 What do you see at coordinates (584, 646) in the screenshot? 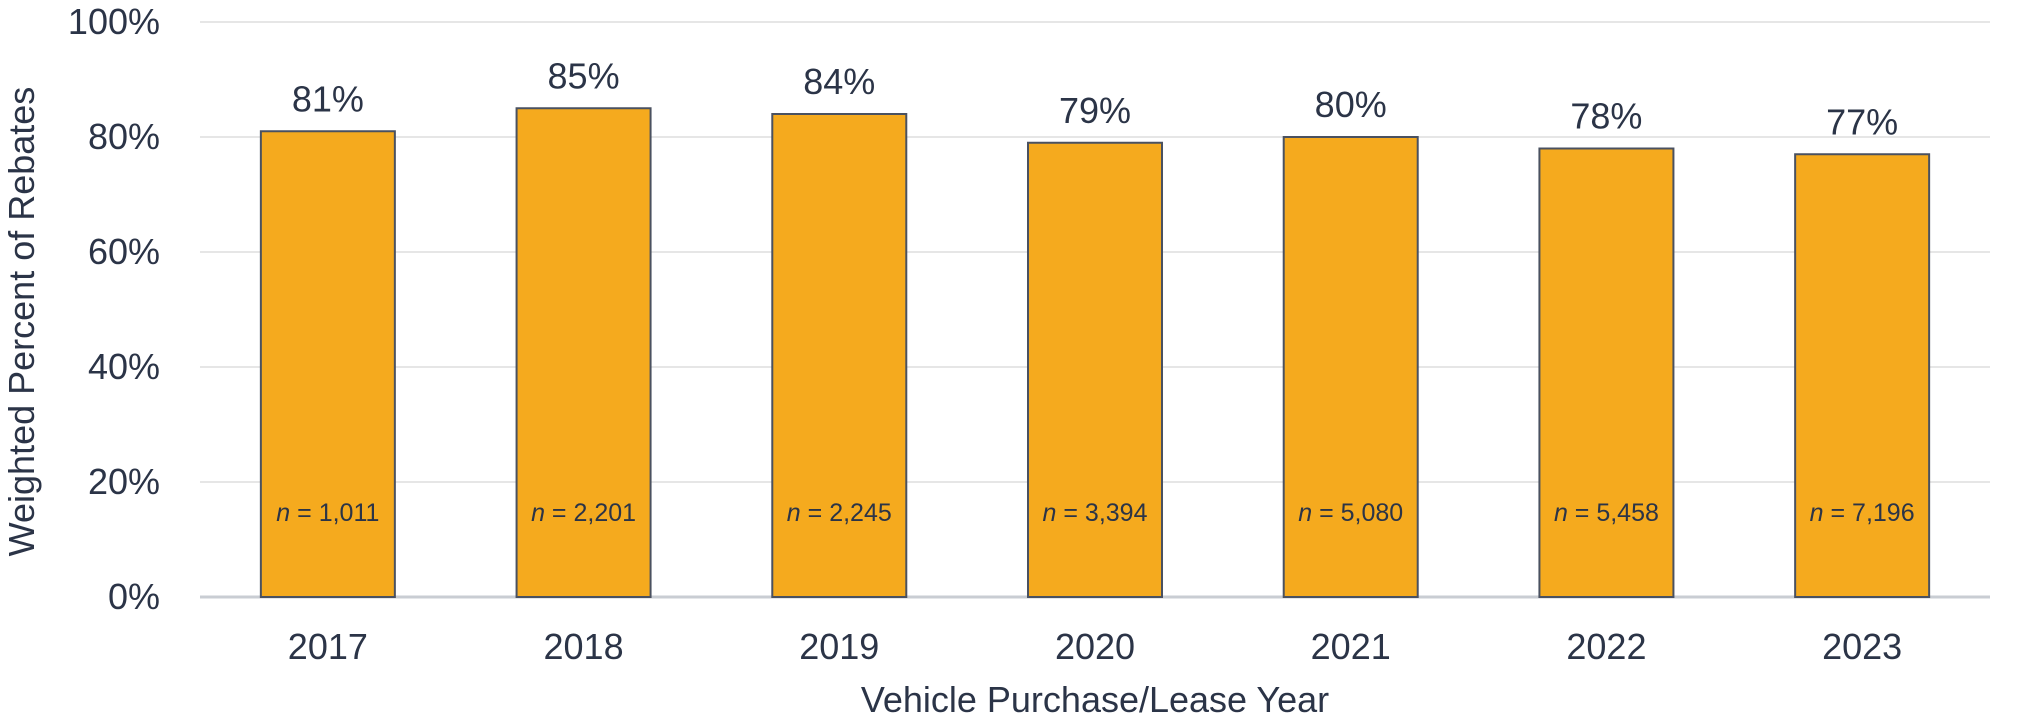
I see `x-tick-label: 2018` at bounding box center [584, 646].